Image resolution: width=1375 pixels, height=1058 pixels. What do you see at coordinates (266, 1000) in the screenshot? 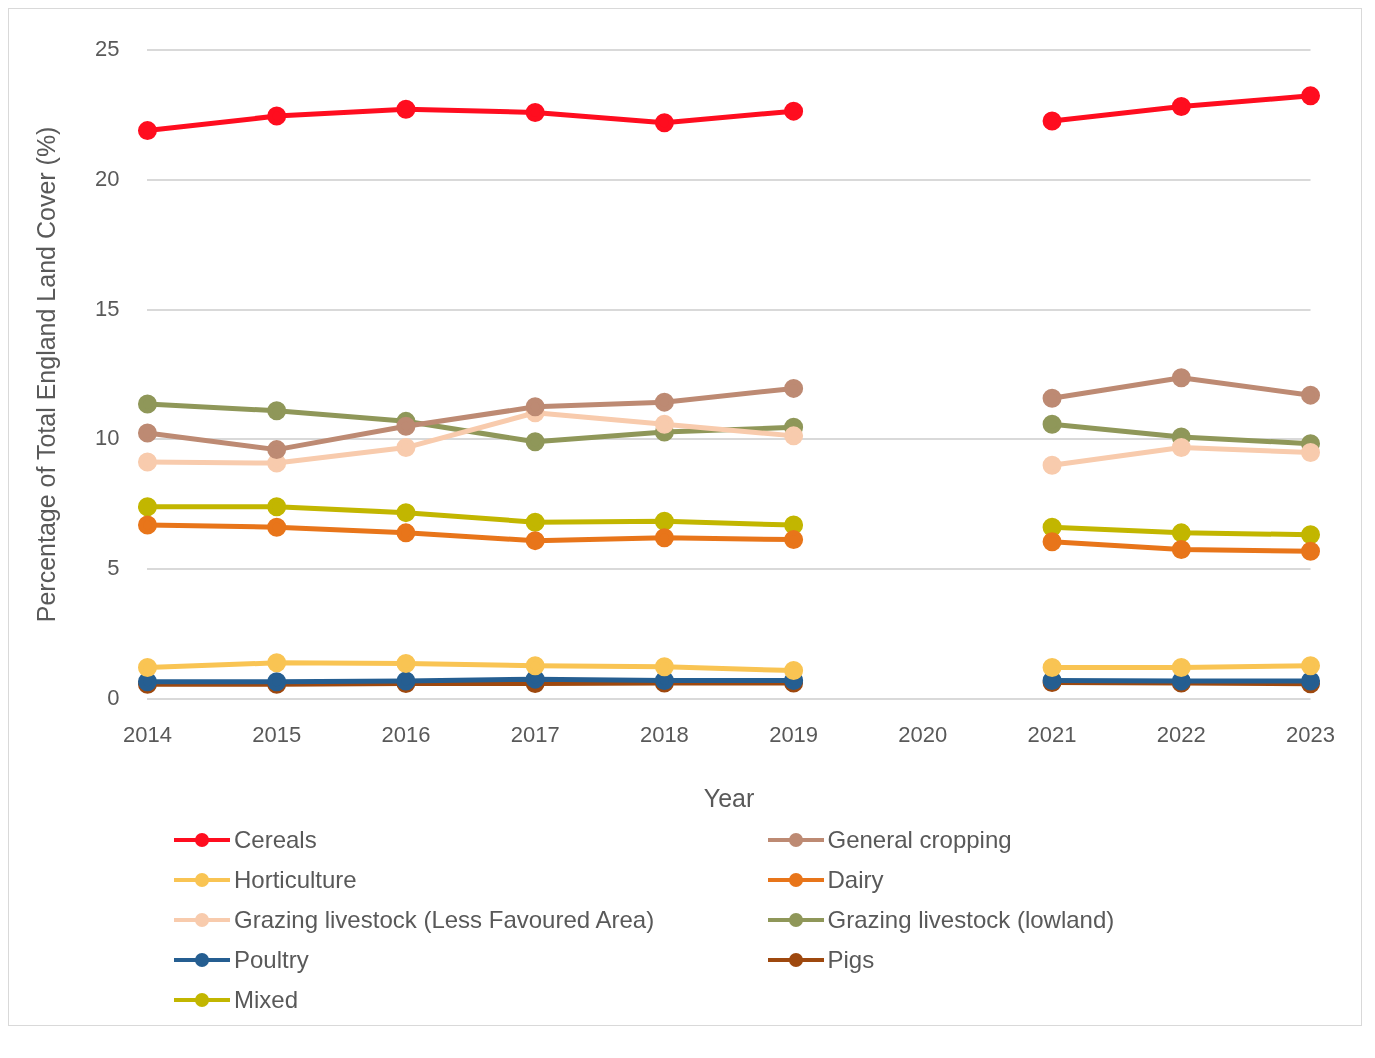
I see `legend-label: Mixed` at bounding box center [266, 1000].